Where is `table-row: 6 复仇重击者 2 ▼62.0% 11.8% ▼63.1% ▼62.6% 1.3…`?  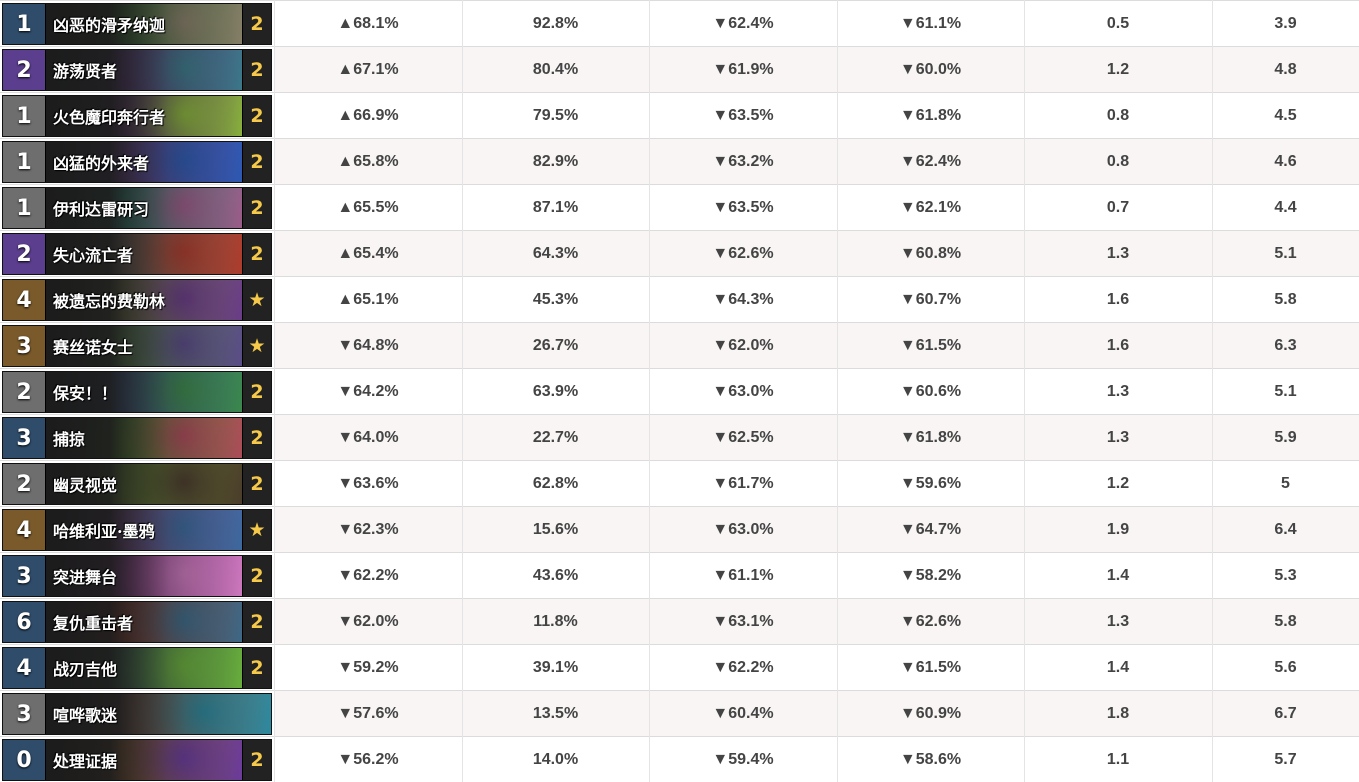 table-row: 6 复仇重击者 2 ▼62.0% 11.8% ▼63.1% ▼62.6% 1.3… is located at coordinates (679, 622).